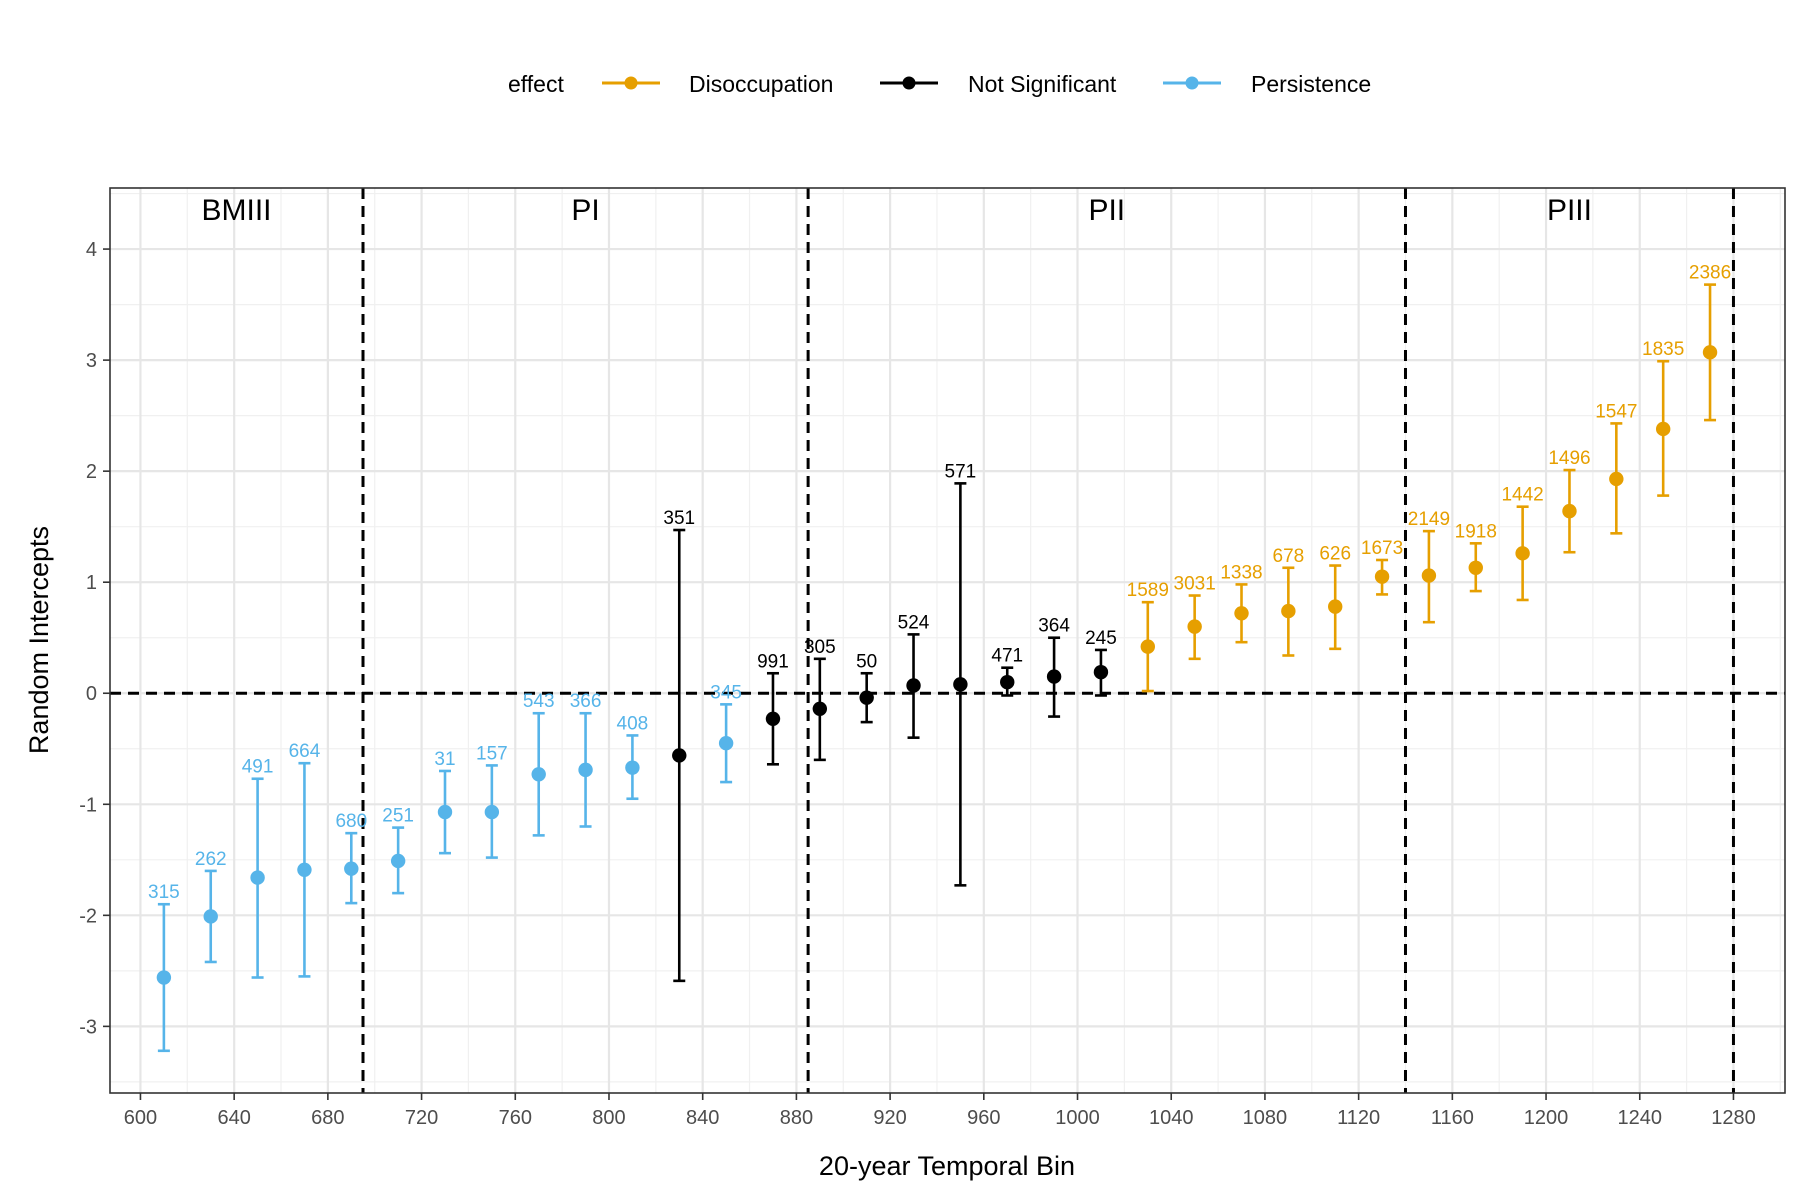  I want to click on y-tick-label: 0, so click(91, 694).